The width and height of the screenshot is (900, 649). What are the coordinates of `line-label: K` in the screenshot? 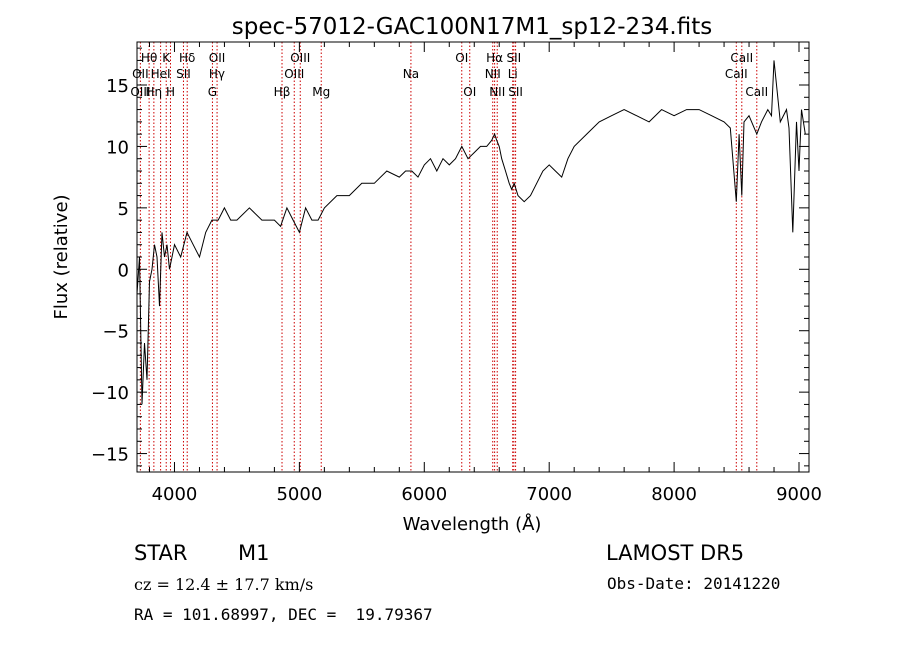 It's located at (166, 58).